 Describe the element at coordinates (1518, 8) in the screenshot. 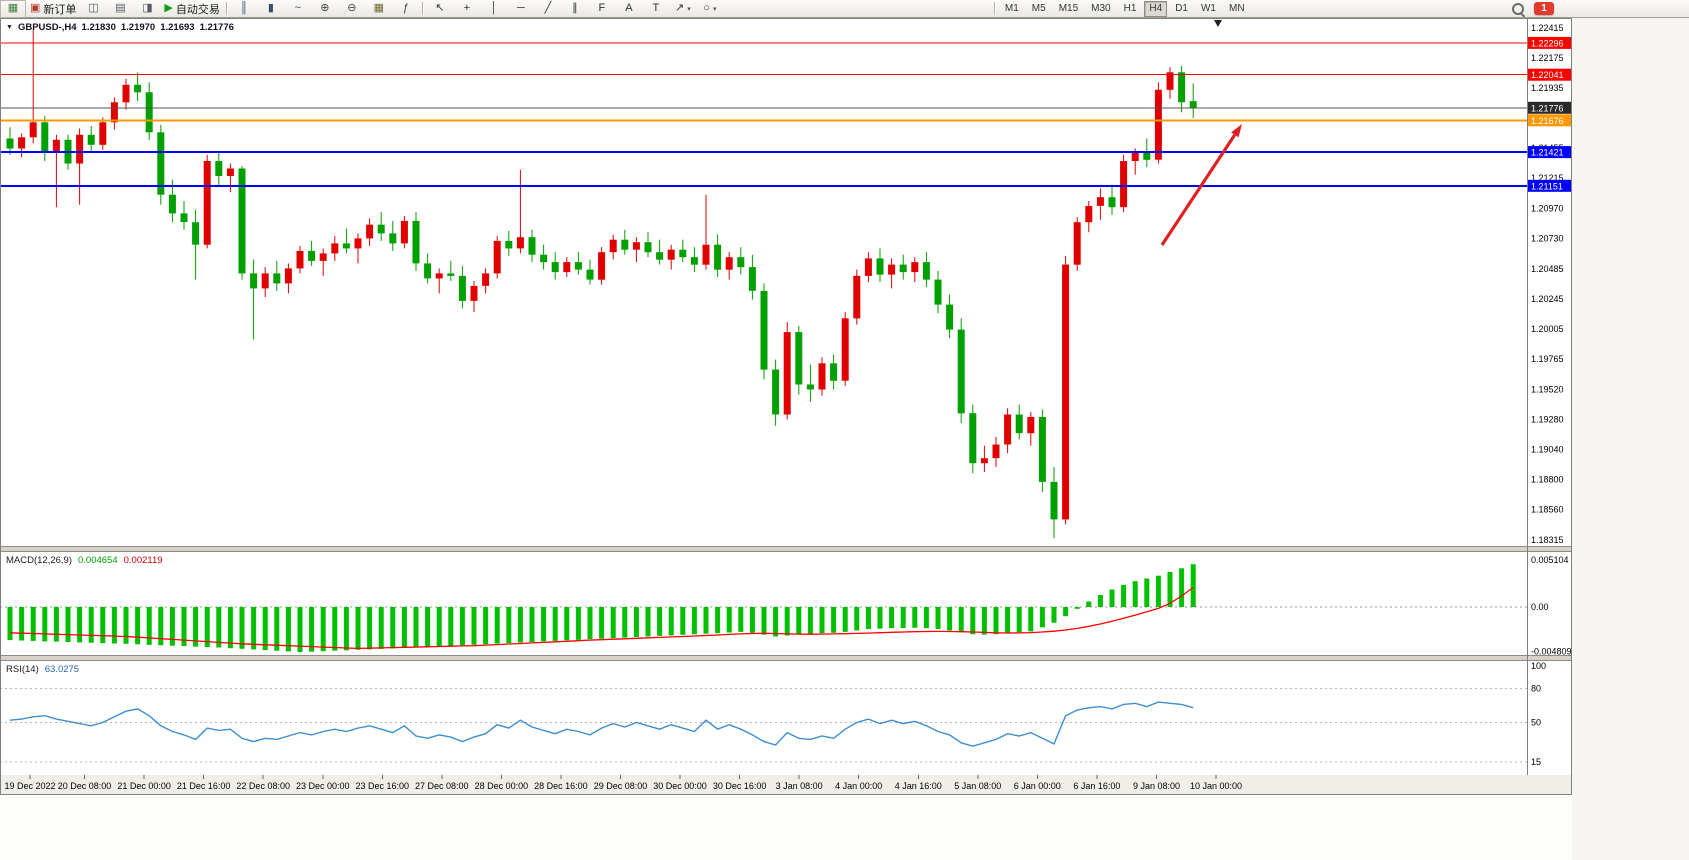

I see `search-icon` at that location.